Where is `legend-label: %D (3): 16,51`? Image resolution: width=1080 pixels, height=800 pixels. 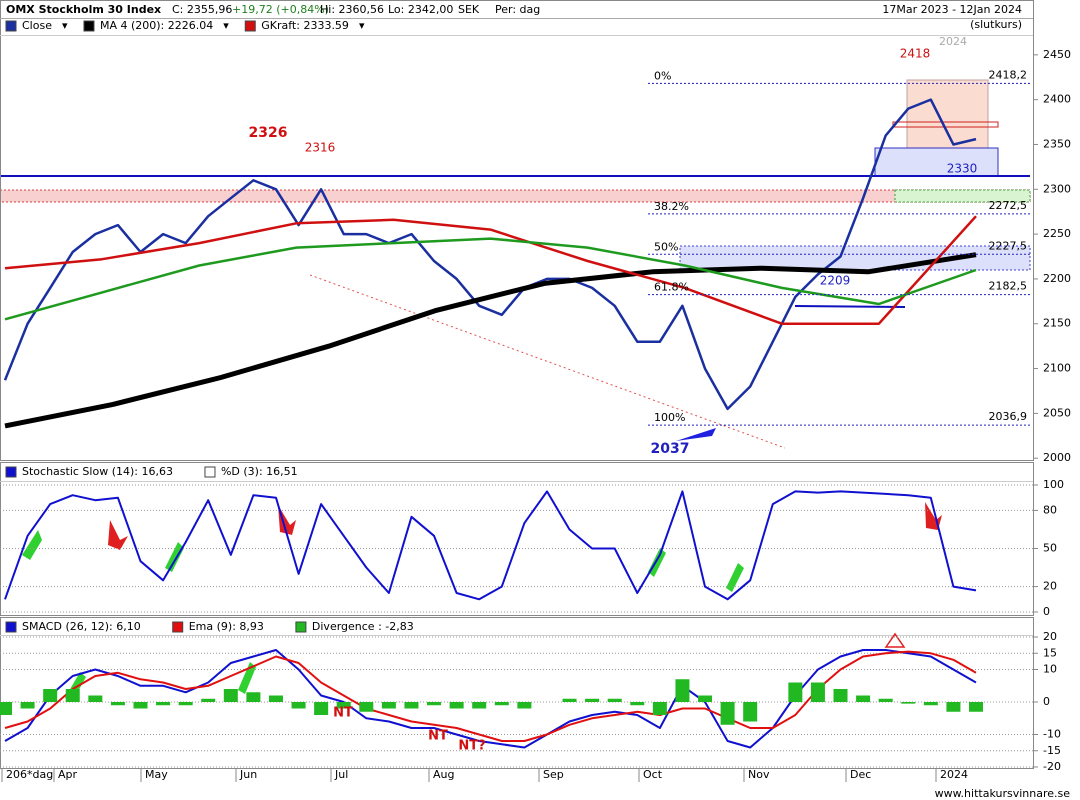 legend-label: %D (3): 16,51 is located at coordinates (259, 471).